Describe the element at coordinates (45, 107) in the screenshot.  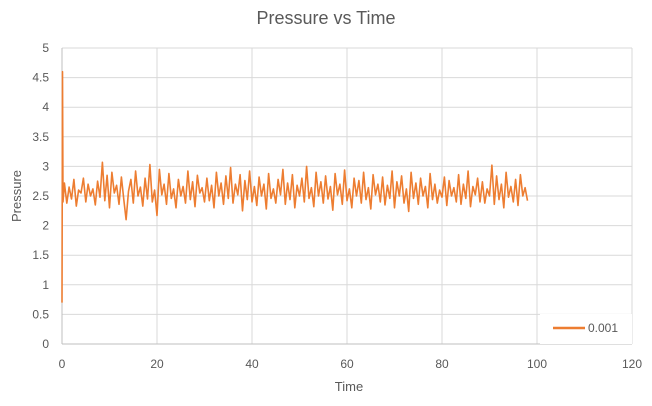
I see `y-tick-label: 4` at that location.